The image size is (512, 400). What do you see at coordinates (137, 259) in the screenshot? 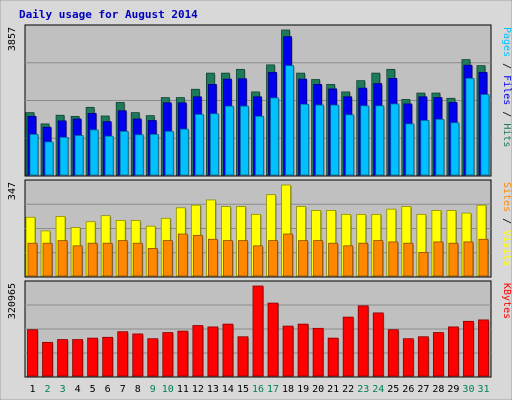
I see `sites-bar-day-8: Sites day 8: 125` at bounding box center [137, 259].